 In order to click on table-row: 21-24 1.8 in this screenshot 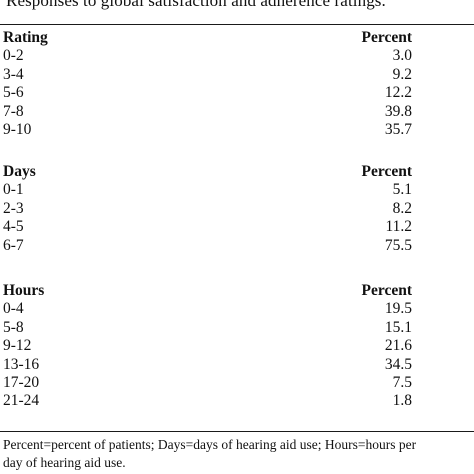, I will do `click(237, 401)`.